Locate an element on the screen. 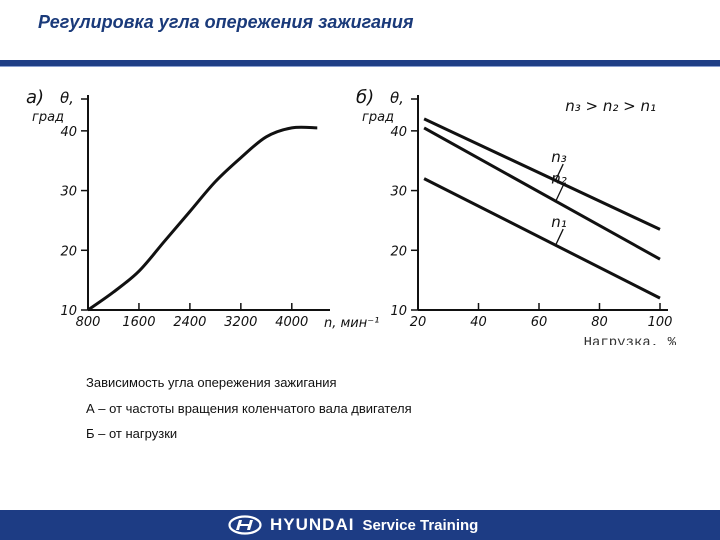 The image size is (720, 540). panel-b-ylabel-unit: град is located at coordinates (378, 117).